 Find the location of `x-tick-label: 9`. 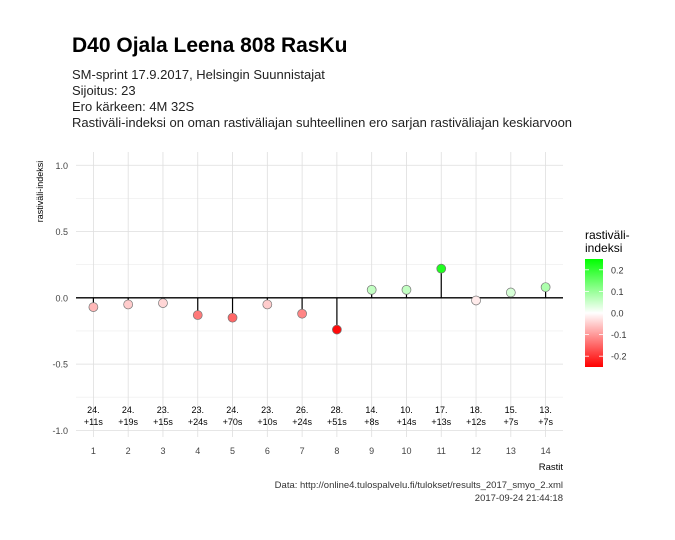

x-tick-label: 9 is located at coordinates (371, 451).